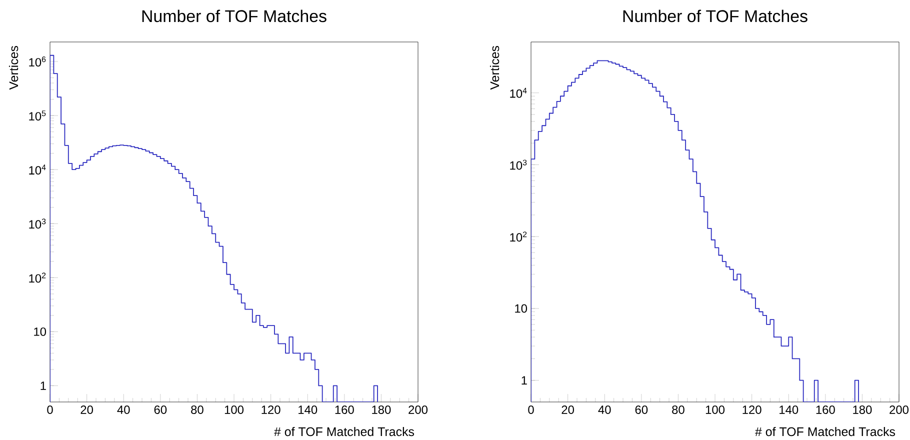 The height and width of the screenshot is (440, 910). Describe the element at coordinates (37, 61) in the screenshot. I see `y-tick-label: 10$^{6}$` at that location.